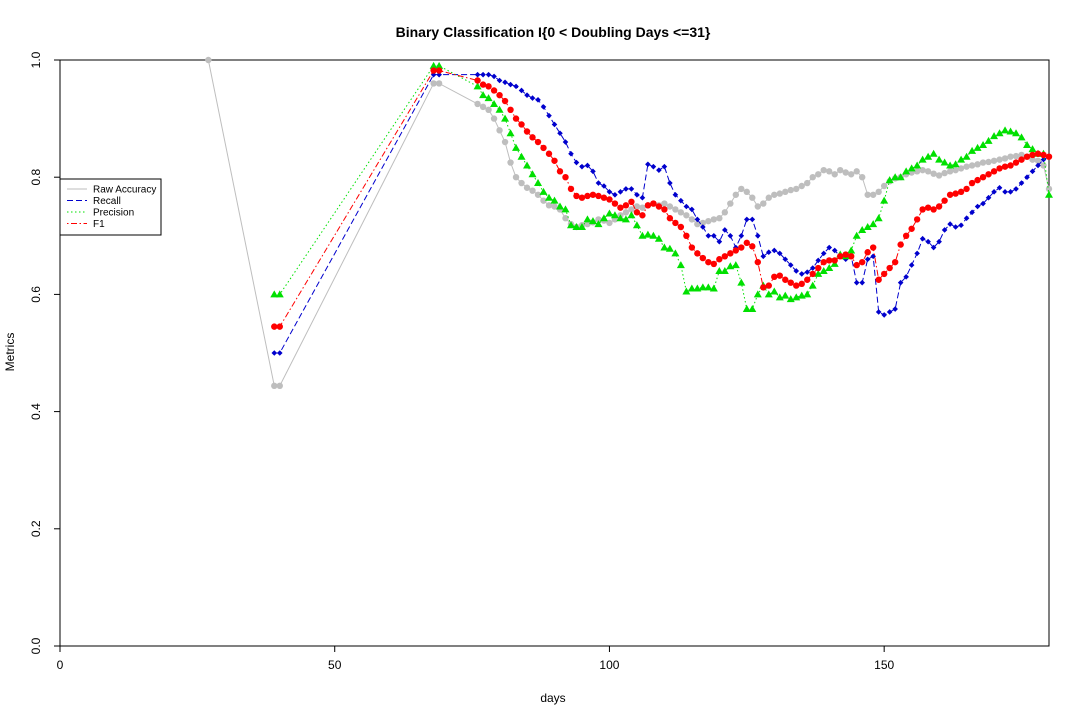 This screenshot has height=725, width=1080. What do you see at coordinates (60, 665) in the screenshot?
I see `x-tick-label: 0` at bounding box center [60, 665].